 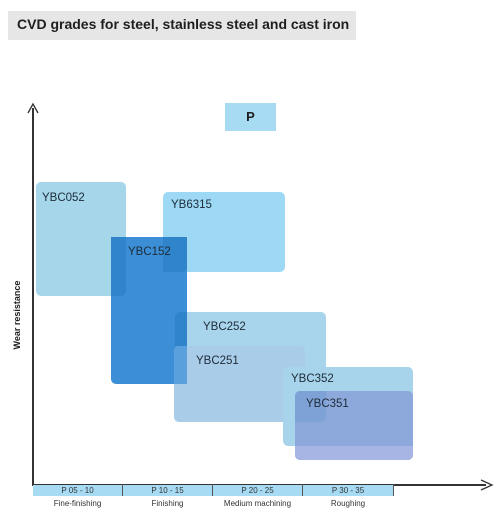 What do you see at coordinates (257, 503) in the screenshot?
I see `operation-label-medium-machining: Medium machining` at bounding box center [257, 503].